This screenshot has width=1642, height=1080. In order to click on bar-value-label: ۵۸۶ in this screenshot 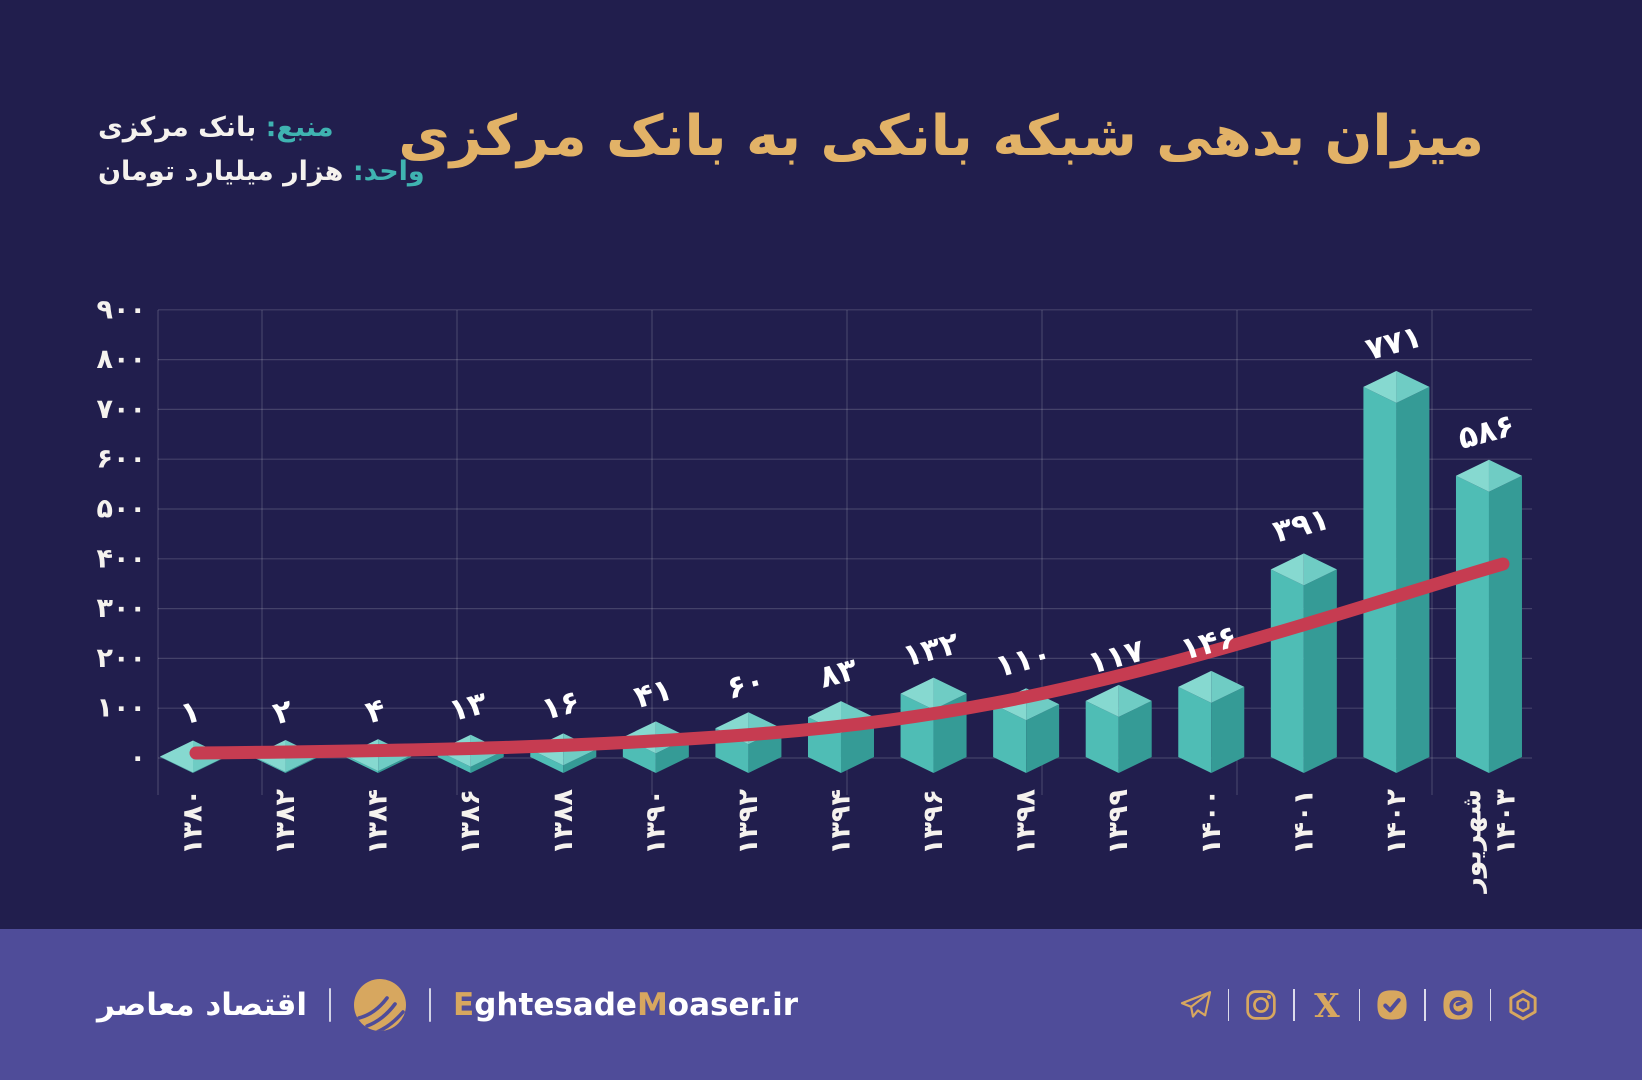, I will do `click(1486, 431)`.